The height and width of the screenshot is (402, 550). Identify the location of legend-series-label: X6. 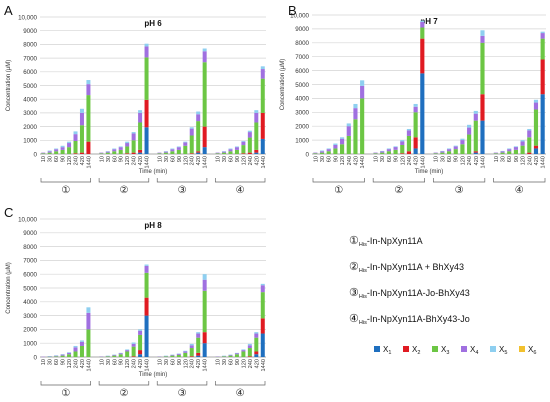
(532, 350).